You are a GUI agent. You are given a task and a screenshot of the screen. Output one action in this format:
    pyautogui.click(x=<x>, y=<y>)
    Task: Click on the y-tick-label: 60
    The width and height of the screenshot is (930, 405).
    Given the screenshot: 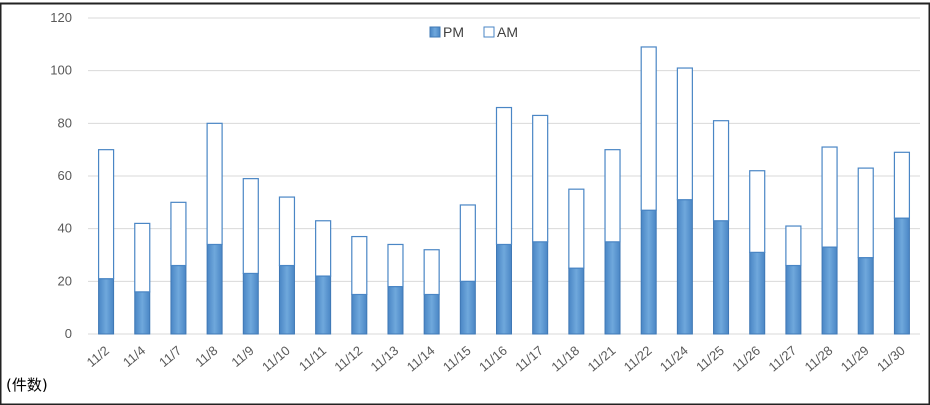 What is the action you would take?
    pyautogui.click(x=65, y=175)
    